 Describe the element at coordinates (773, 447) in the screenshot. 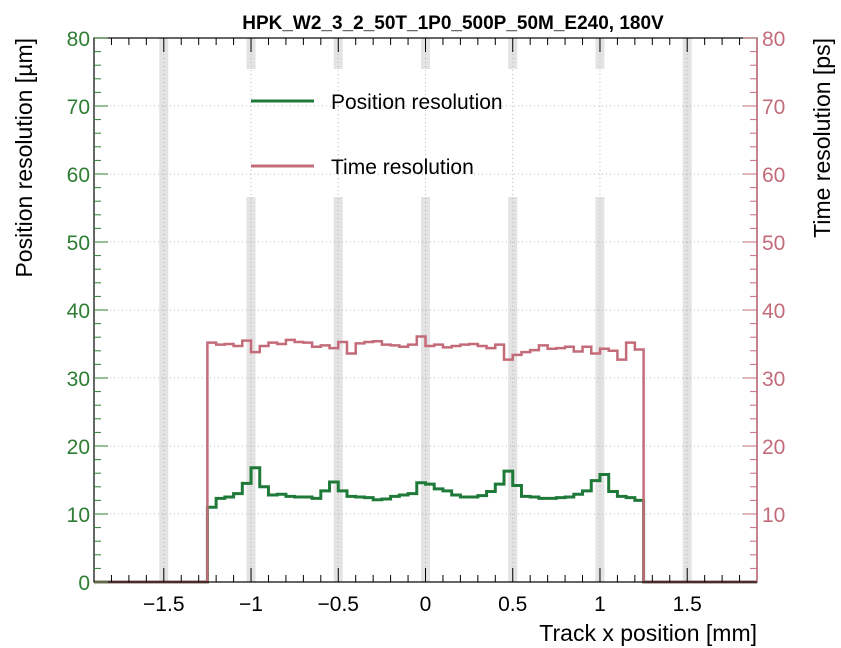

I see `y-tick-label-right: 20` at that location.